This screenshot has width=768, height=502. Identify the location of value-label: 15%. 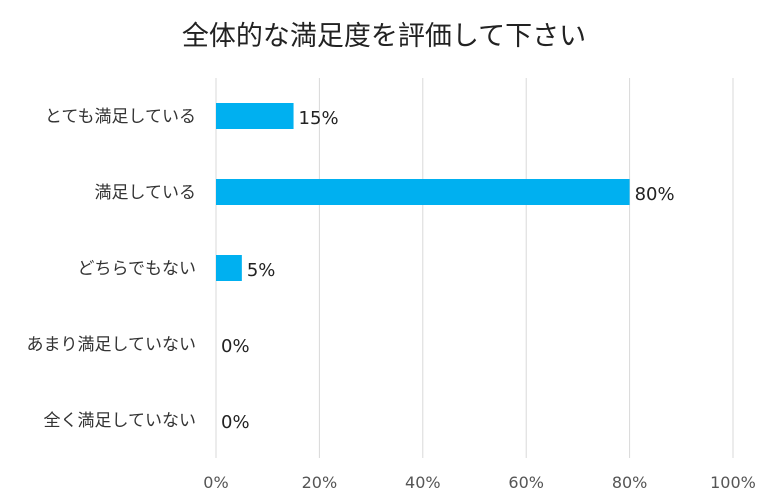
(319, 118).